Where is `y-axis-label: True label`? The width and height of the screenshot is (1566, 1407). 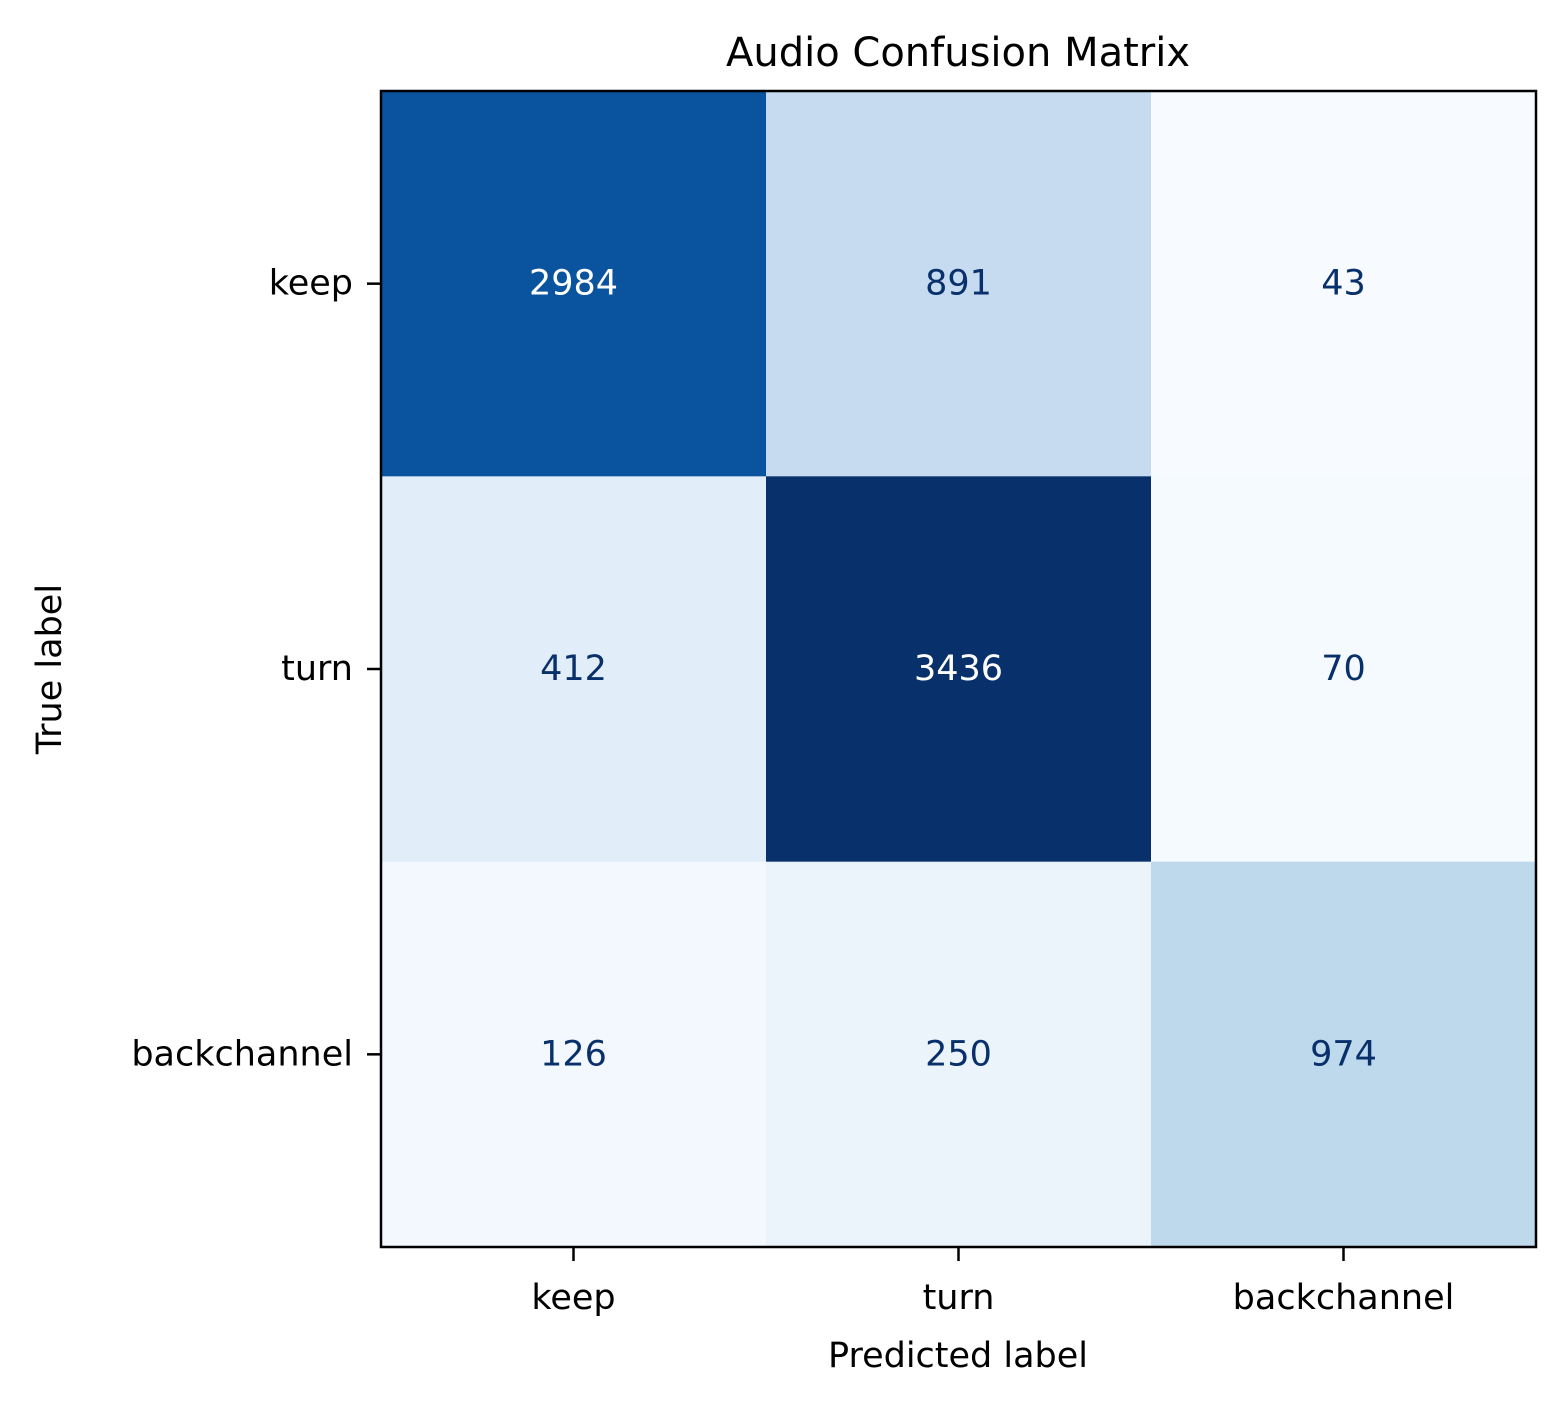 y-axis-label: True label is located at coordinates (50, 669).